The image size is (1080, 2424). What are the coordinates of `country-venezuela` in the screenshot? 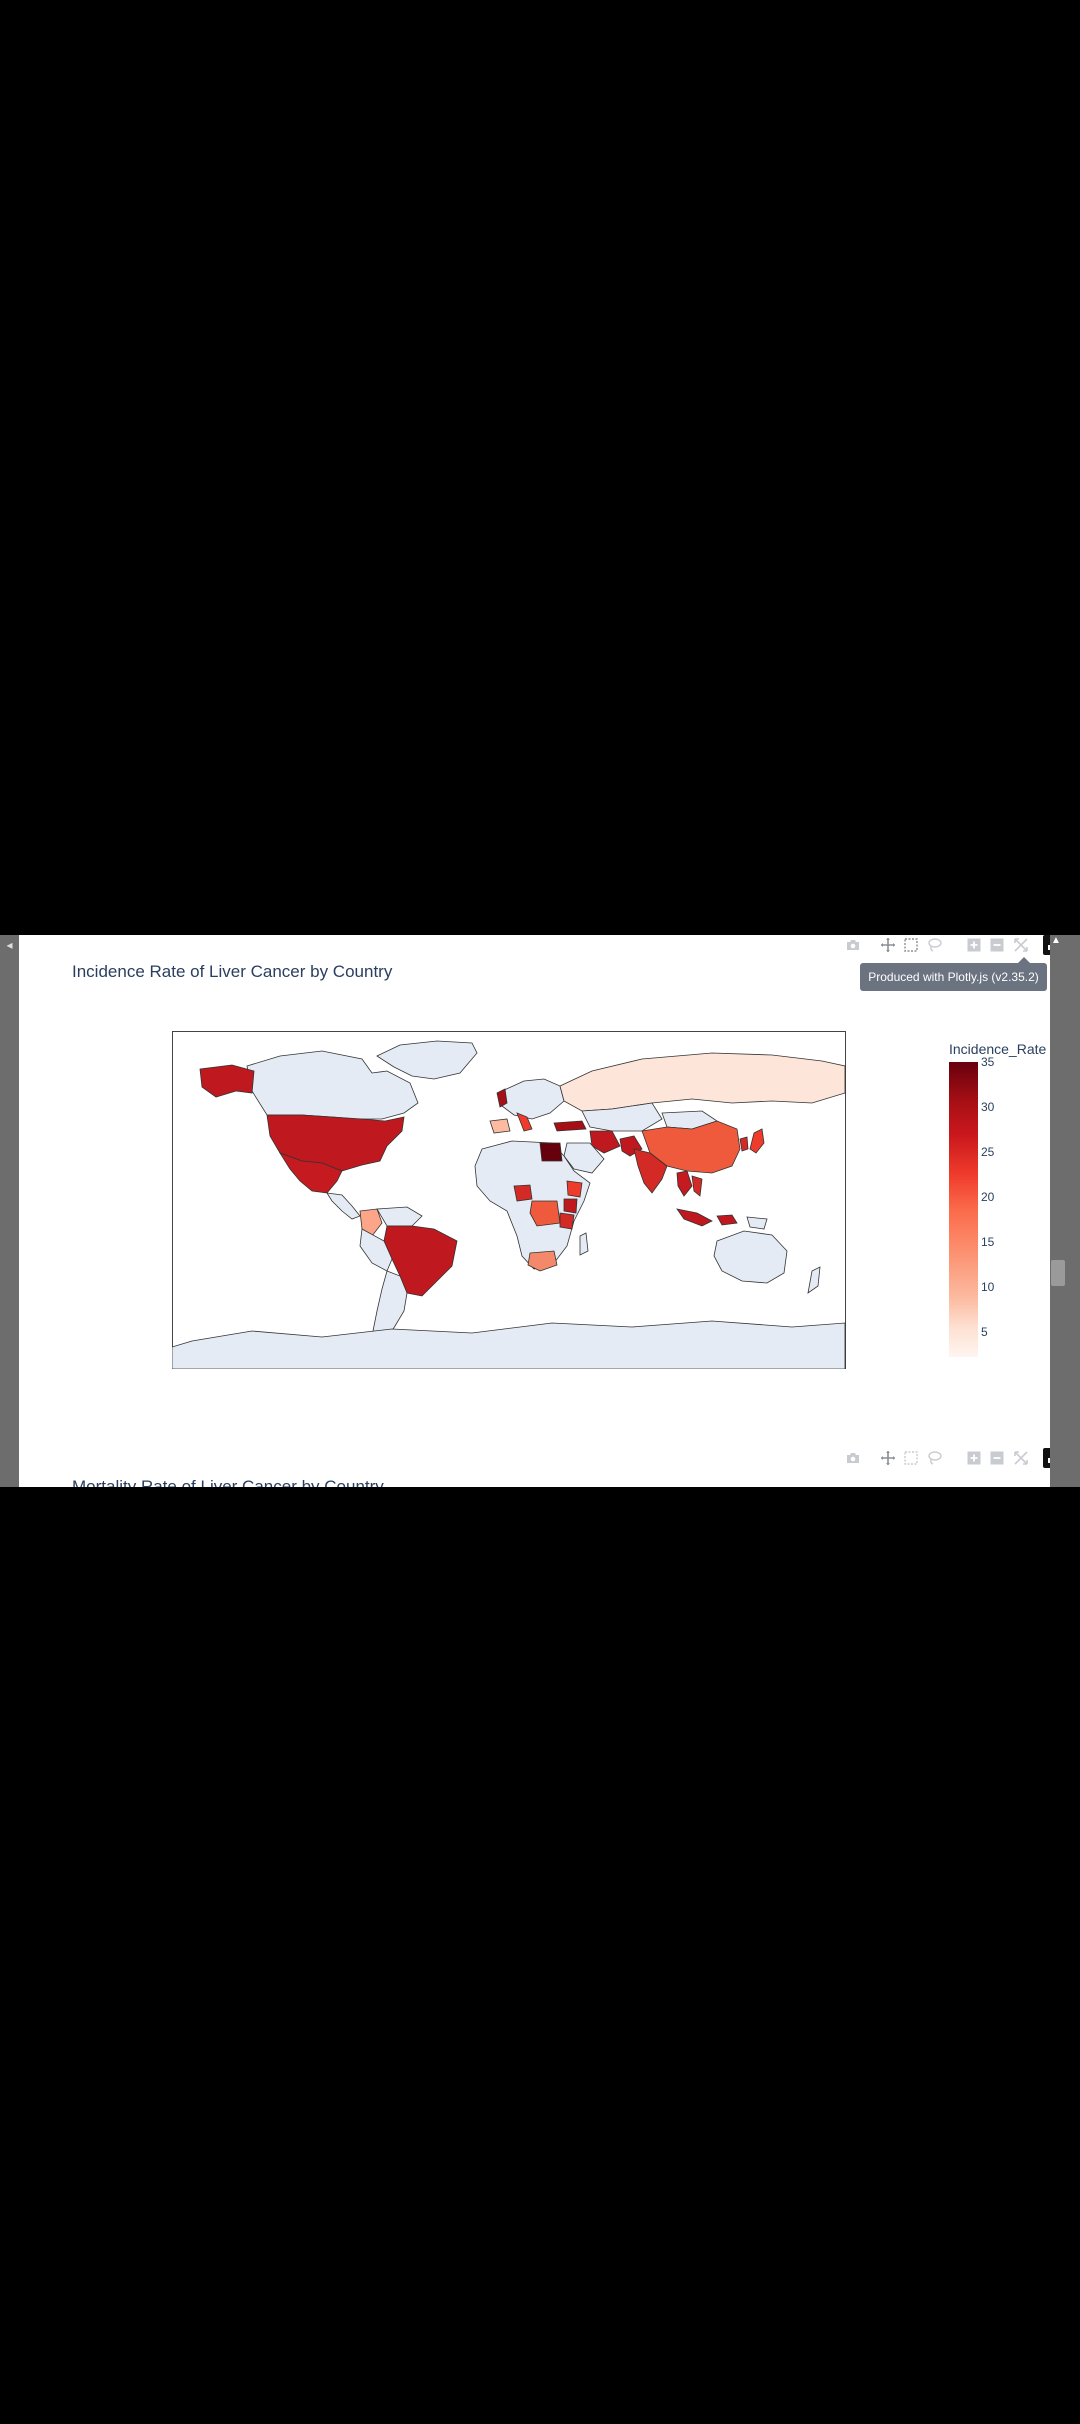 It's located at (399, 1216).